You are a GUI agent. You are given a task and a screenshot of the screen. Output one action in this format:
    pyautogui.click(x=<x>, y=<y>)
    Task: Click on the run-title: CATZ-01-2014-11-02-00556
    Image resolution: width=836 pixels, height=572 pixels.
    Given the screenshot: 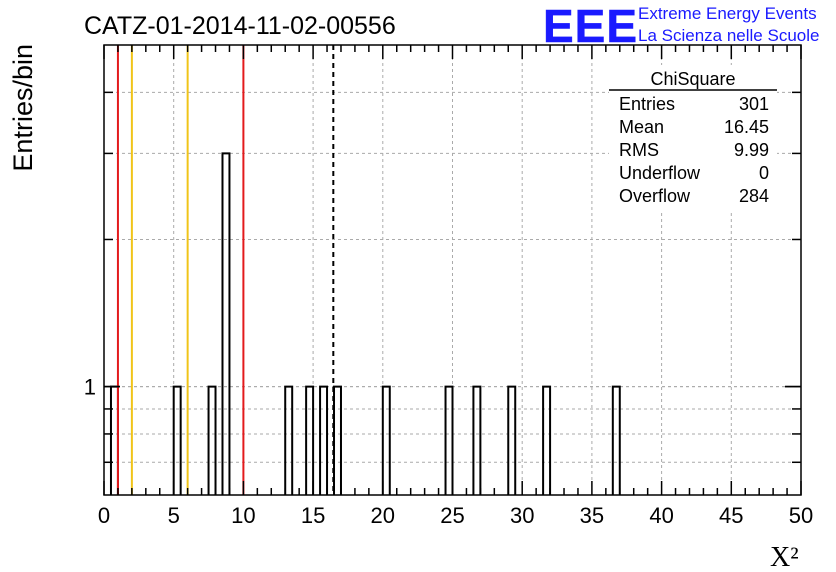 What is the action you would take?
    pyautogui.click(x=240, y=26)
    